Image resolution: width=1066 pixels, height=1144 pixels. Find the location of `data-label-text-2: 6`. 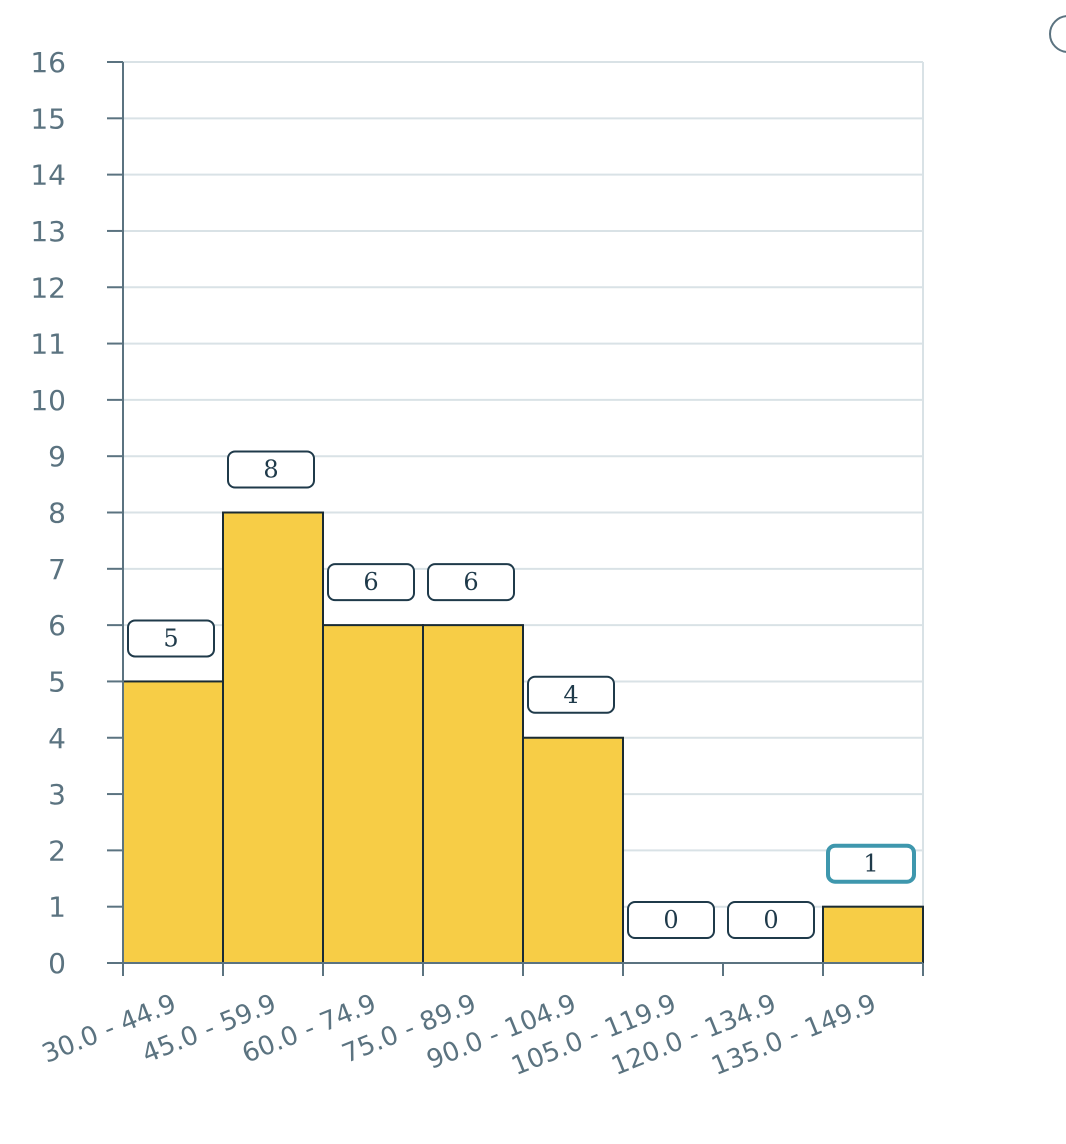

data-label-text-2: 6 is located at coordinates (370, 582).